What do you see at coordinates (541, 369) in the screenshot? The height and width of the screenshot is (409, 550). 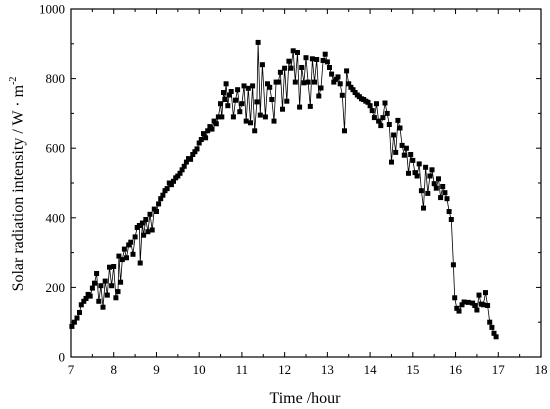 I see `x-tick-label-18: 18` at bounding box center [541, 369].